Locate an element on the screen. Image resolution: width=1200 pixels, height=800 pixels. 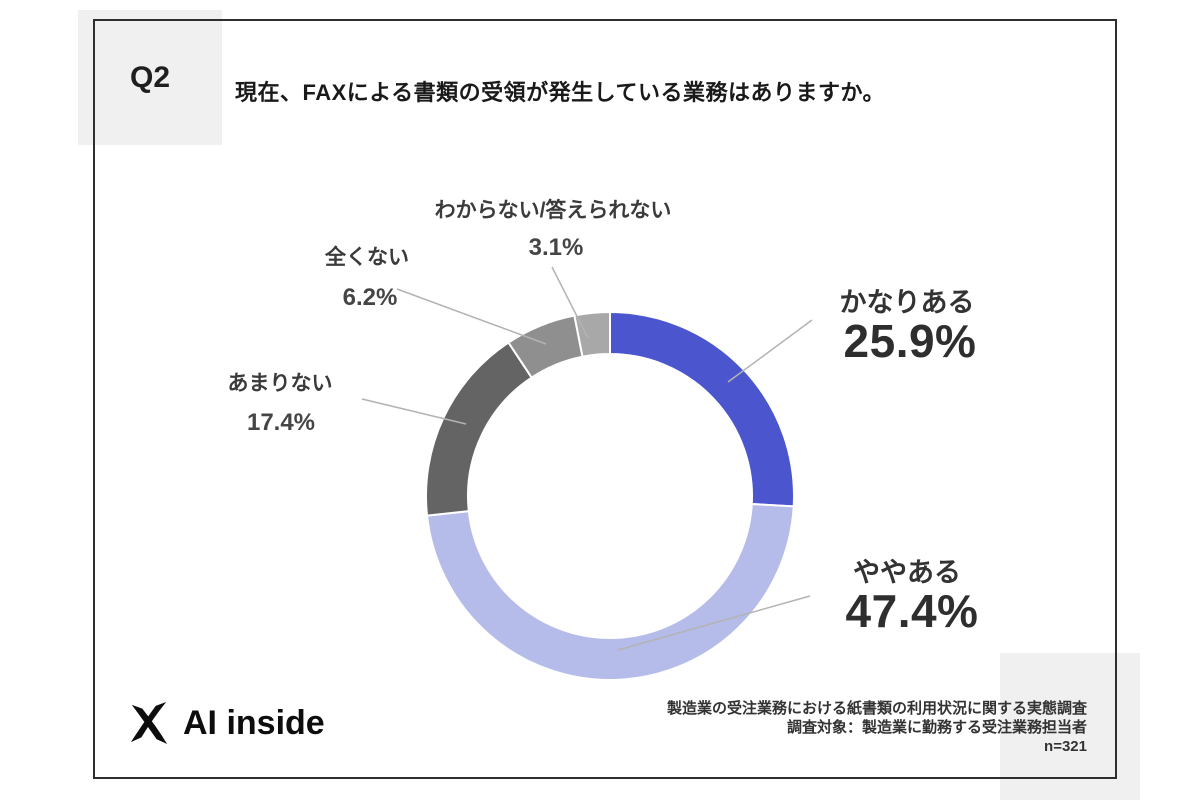
chart-title: 現在、FAXによる書類の受領が発生している業務はありますか。 is located at coordinates (560, 92).